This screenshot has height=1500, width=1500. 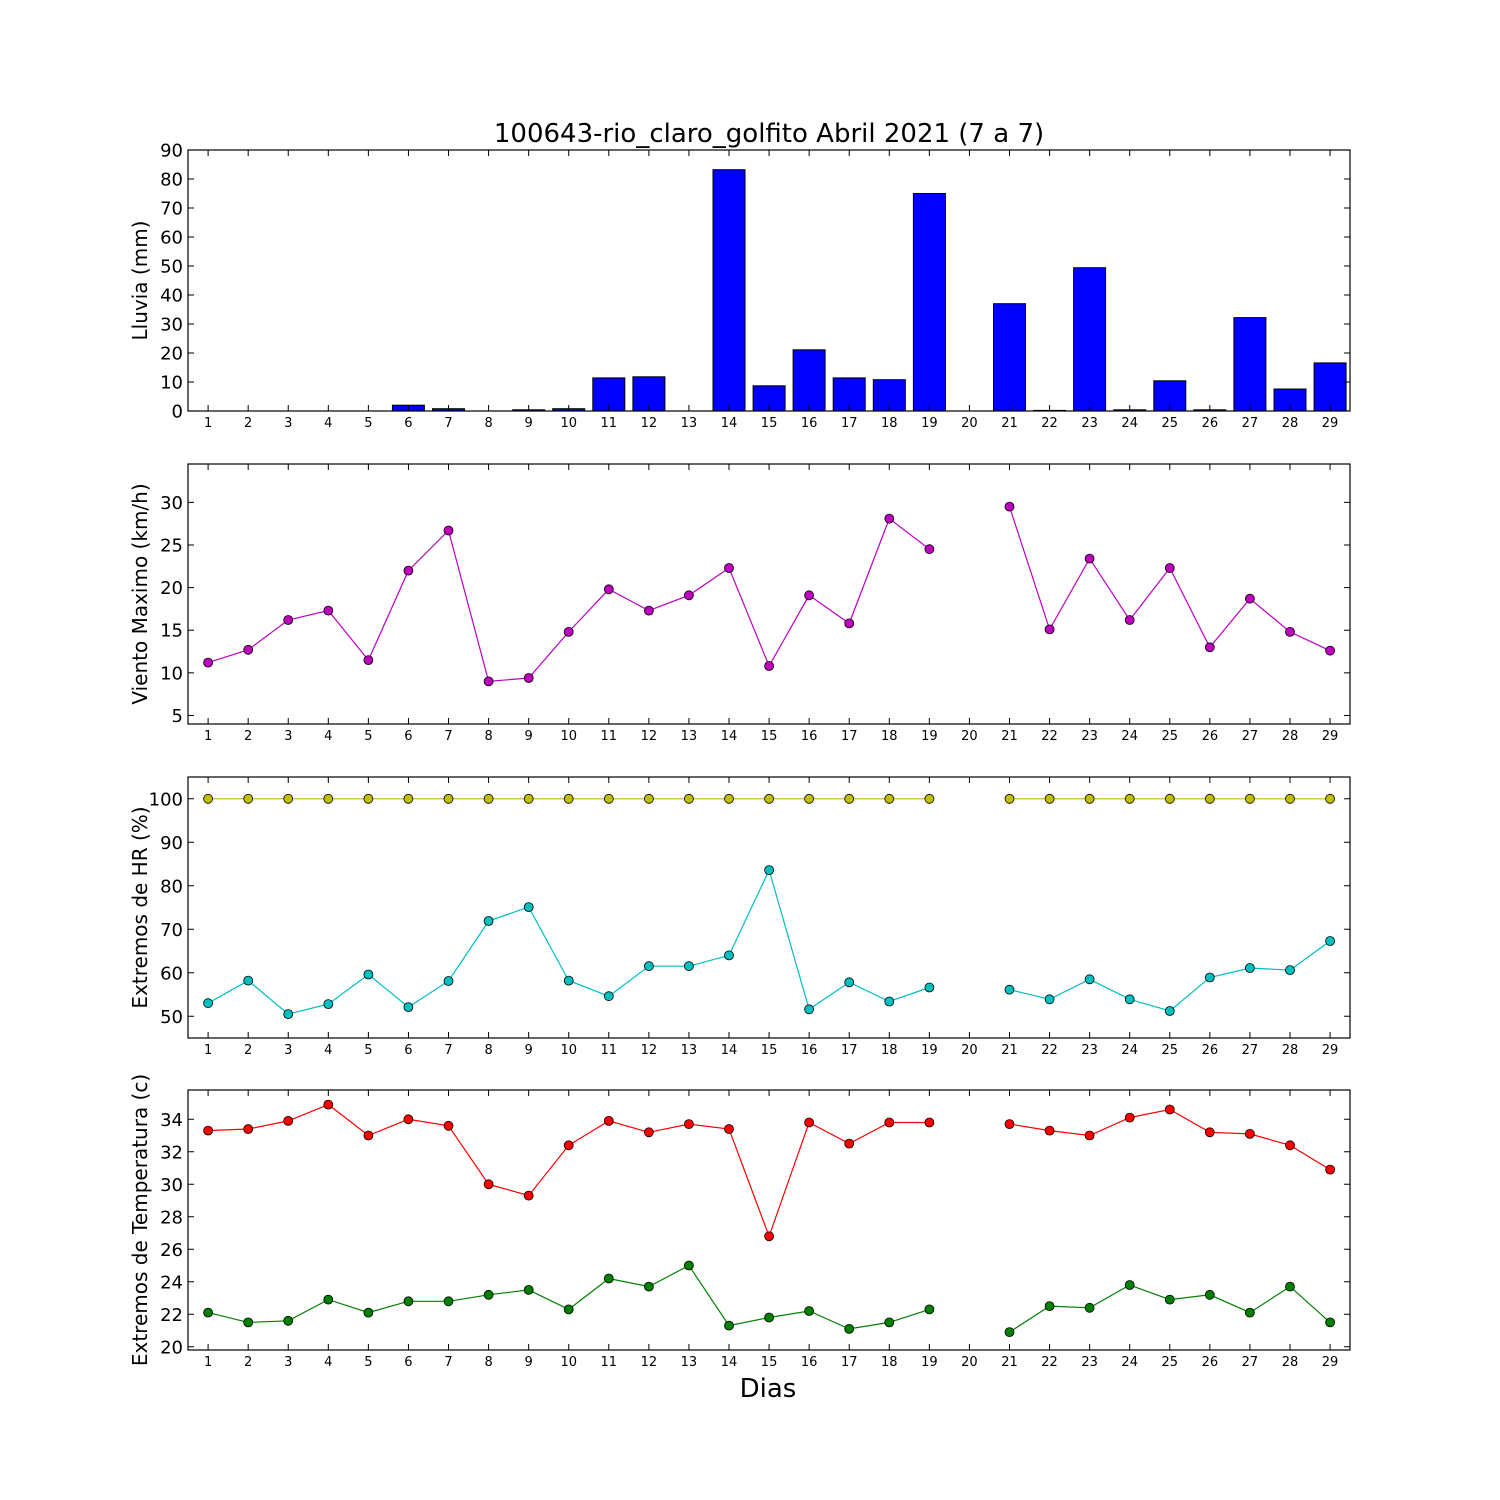 I want to click on y-tick-label: 50, so click(x=171, y=1017).